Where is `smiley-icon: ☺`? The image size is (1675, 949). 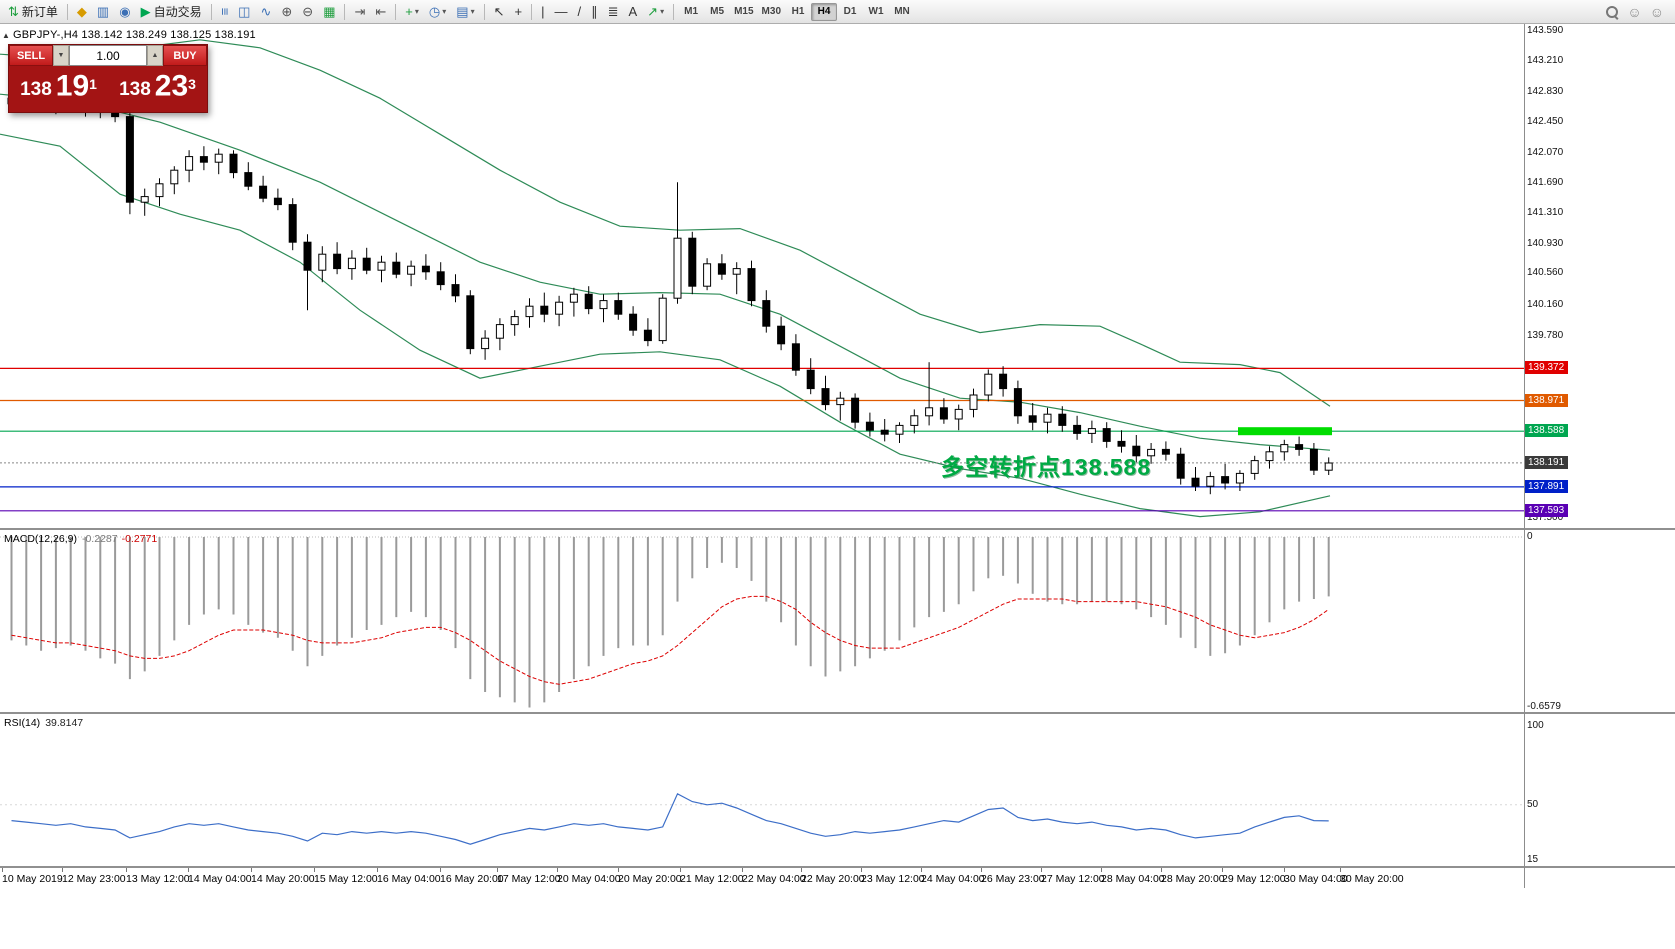
smiley-icon: ☺ is located at coordinates (1634, 11).